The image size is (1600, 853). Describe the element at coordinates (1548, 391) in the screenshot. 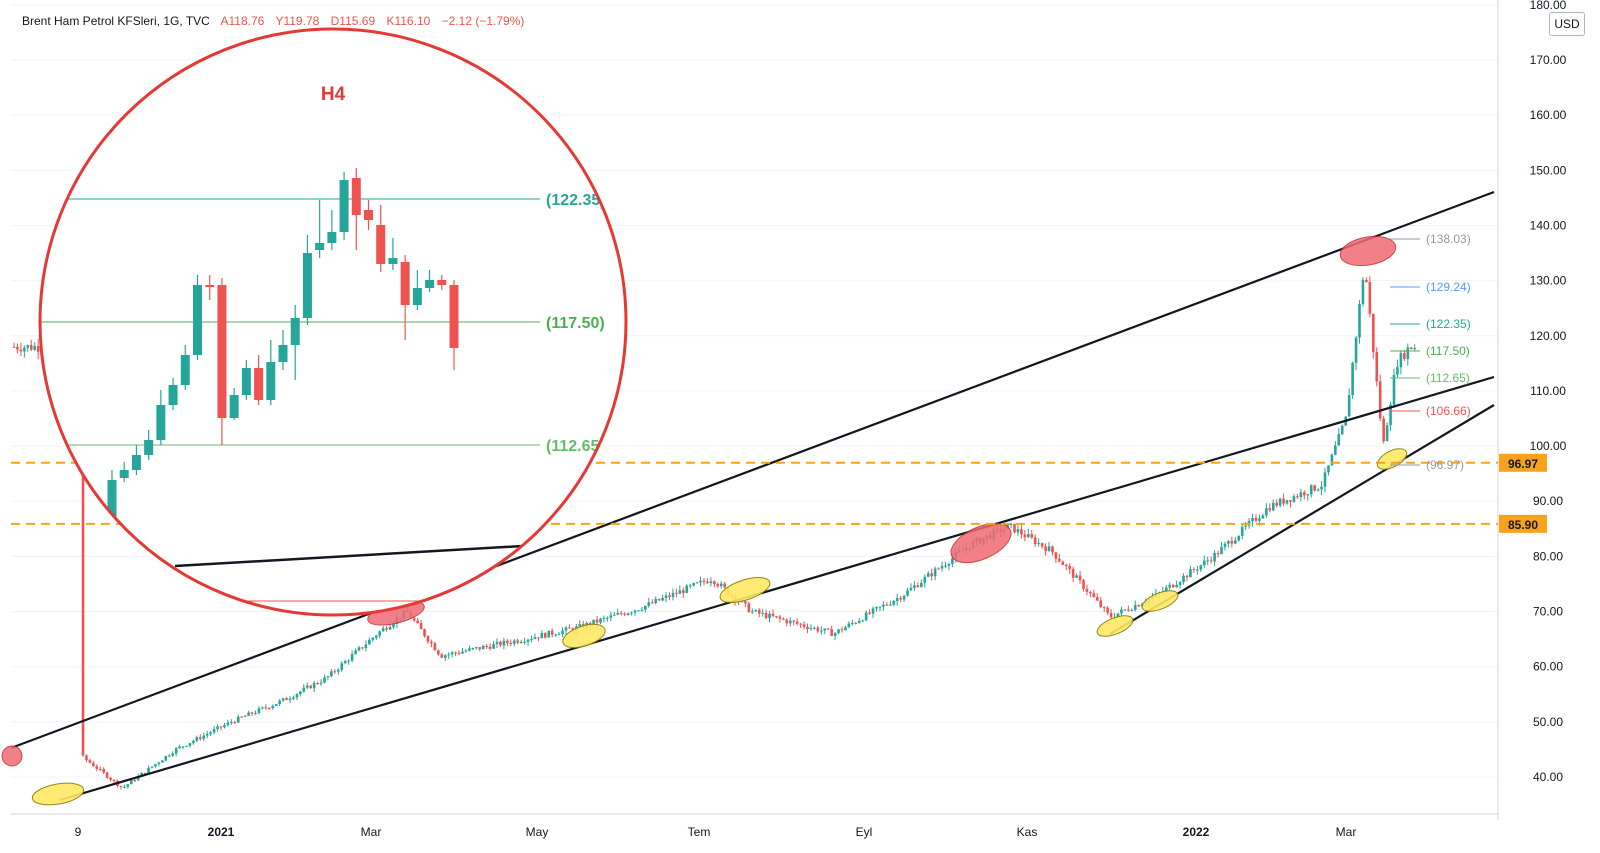

I see `price-tick-label: 110.00` at that location.